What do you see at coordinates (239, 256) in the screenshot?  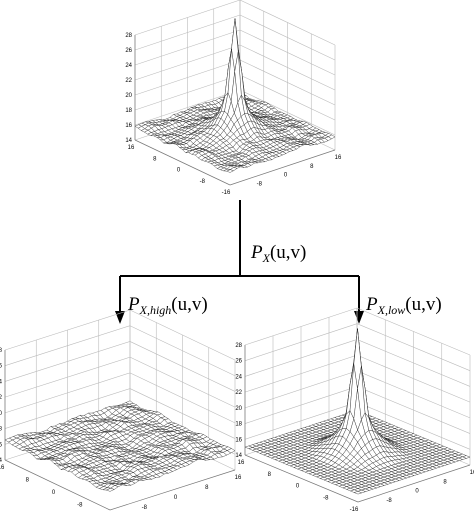 I see `connectors` at bounding box center [239, 256].